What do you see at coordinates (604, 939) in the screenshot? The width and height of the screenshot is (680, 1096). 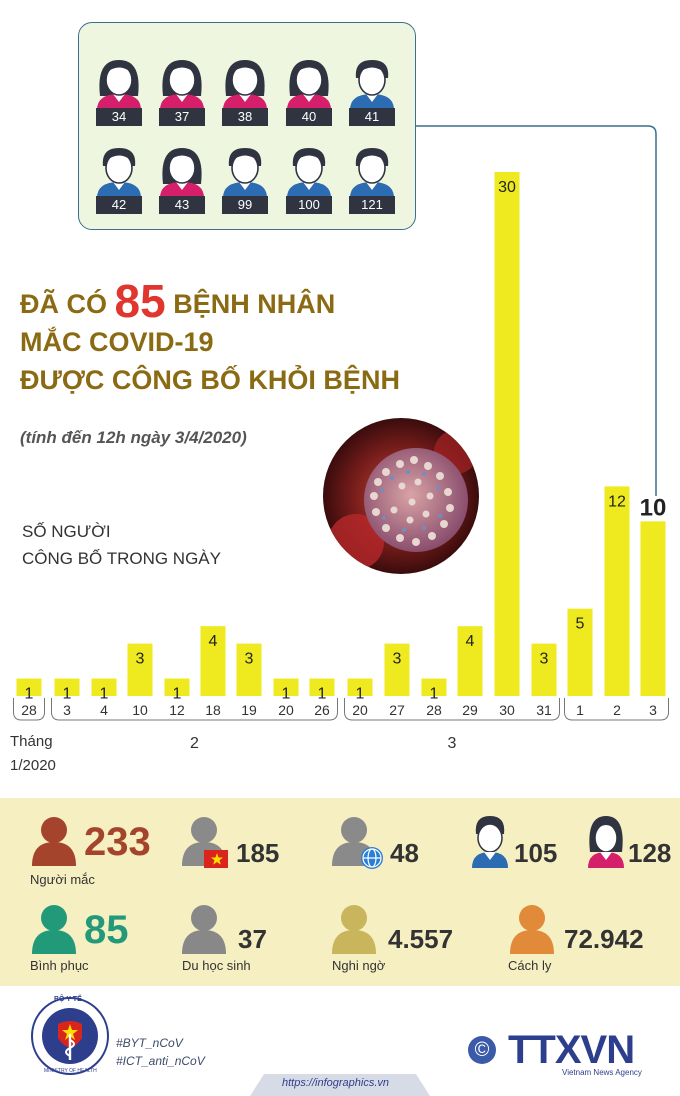 I see `quarantine-value: 72.942` at bounding box center [604, 939].